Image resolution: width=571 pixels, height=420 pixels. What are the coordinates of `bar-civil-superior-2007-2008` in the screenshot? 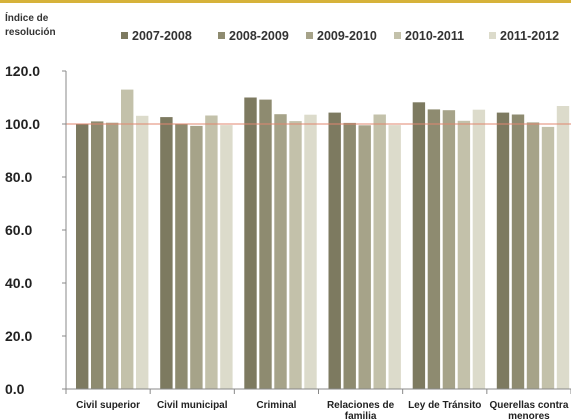 It's located at (82, 256).